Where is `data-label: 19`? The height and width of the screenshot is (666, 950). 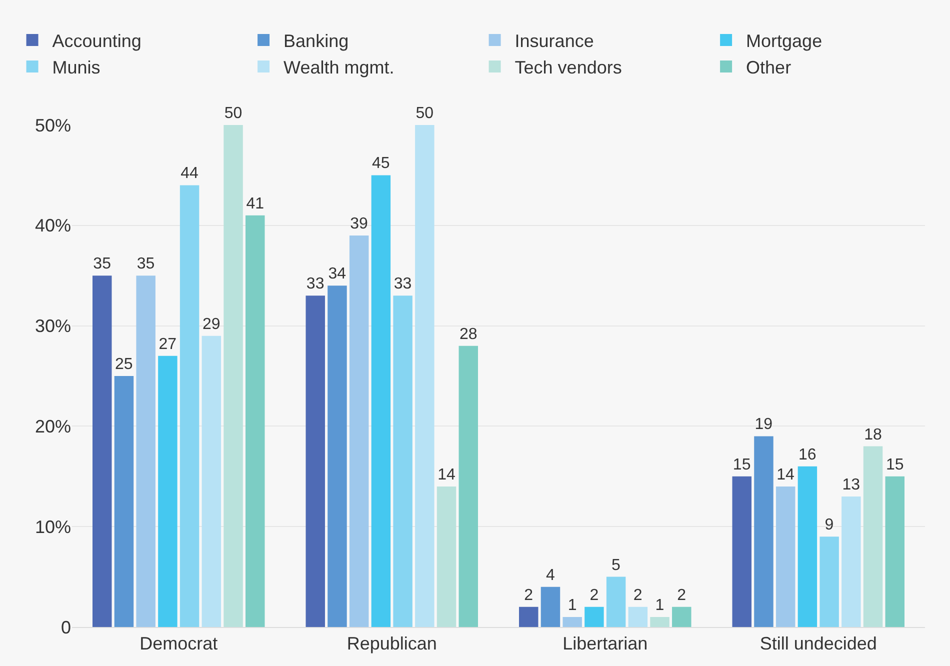
data-label: 19 is located at coordinates (763, 425).